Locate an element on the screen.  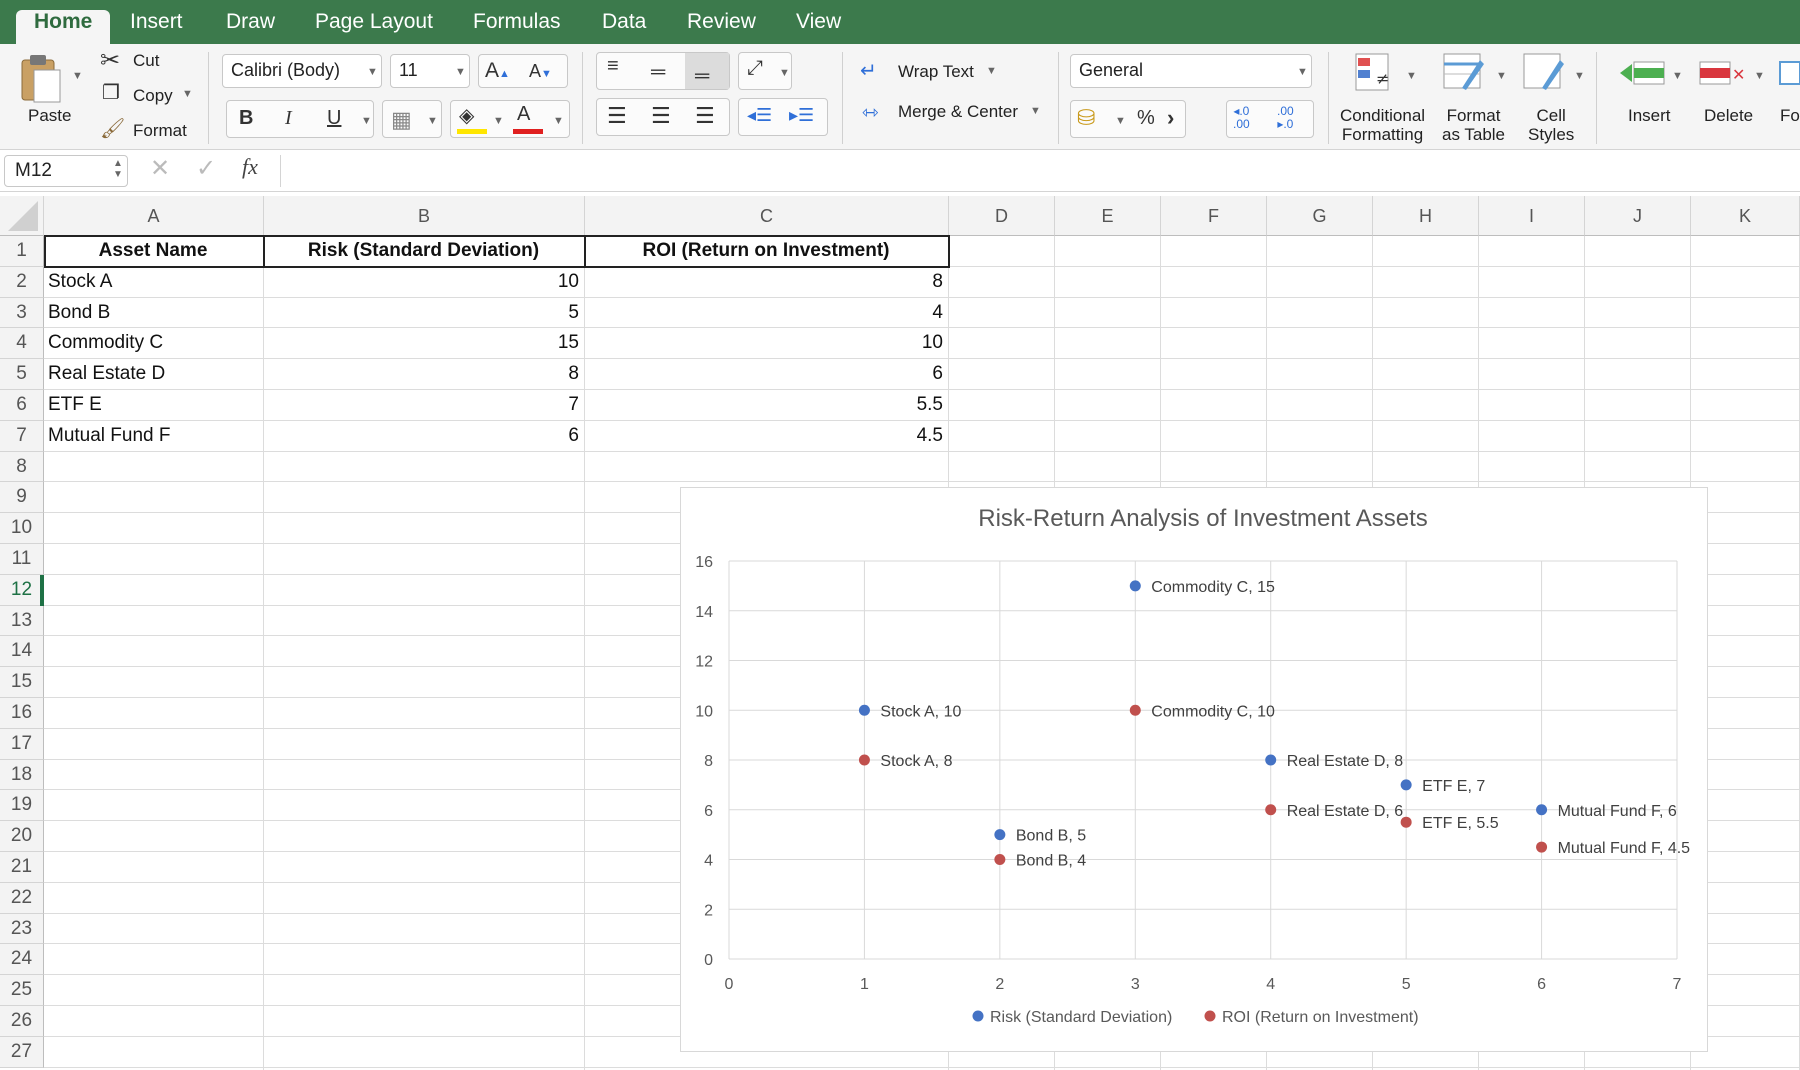
borders-button: ▦ ▼ is located at coordinates (412, 119).